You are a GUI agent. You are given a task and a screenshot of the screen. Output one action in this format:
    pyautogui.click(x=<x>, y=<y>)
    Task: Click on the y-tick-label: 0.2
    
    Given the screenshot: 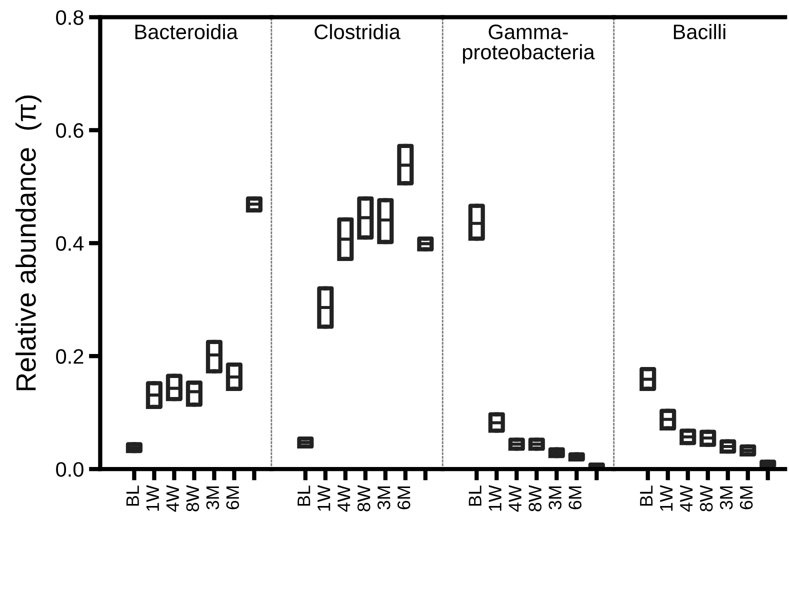 What is the action you would take?
    pyautogui.click(x=70, y=356)
    